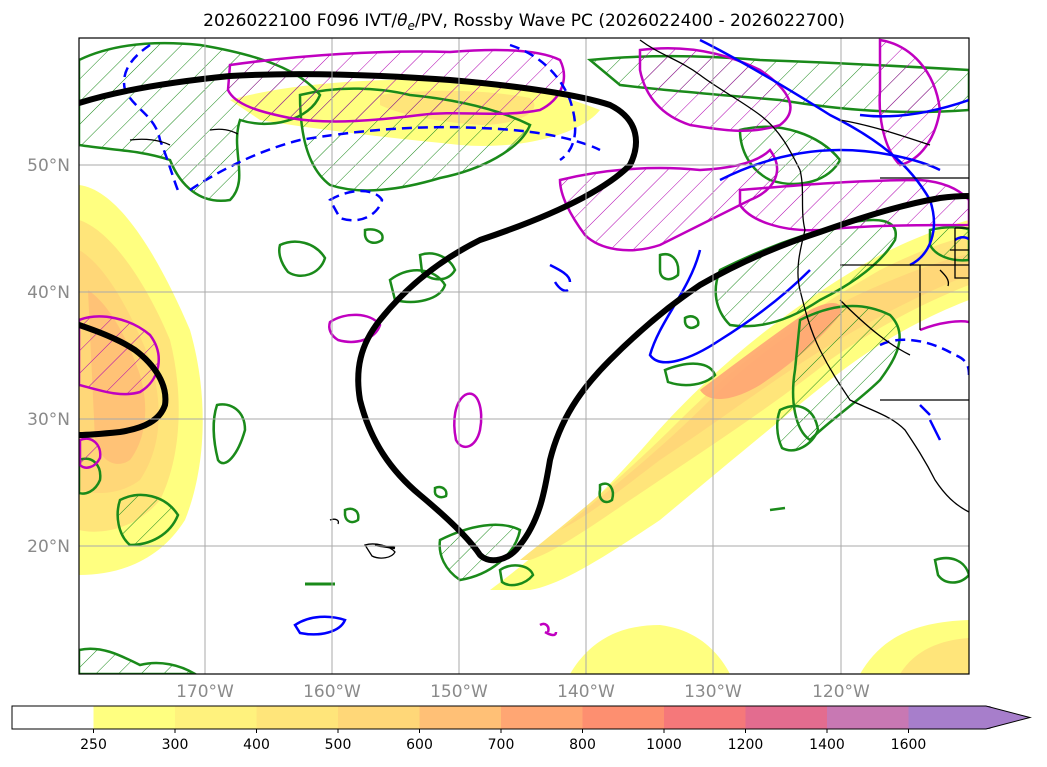 The width and height of the screenshot is (1047, 767). Describe the element at coordinates (338, 745) in the screenshot. I see `colorbar-tick-label: 500` at that location.